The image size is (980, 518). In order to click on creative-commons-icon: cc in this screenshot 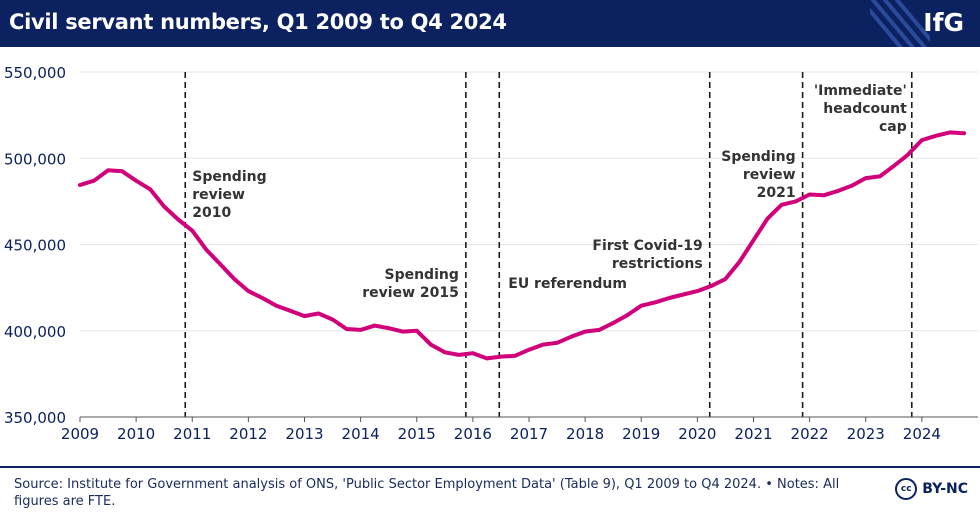, I will do `click(906, 489)`.